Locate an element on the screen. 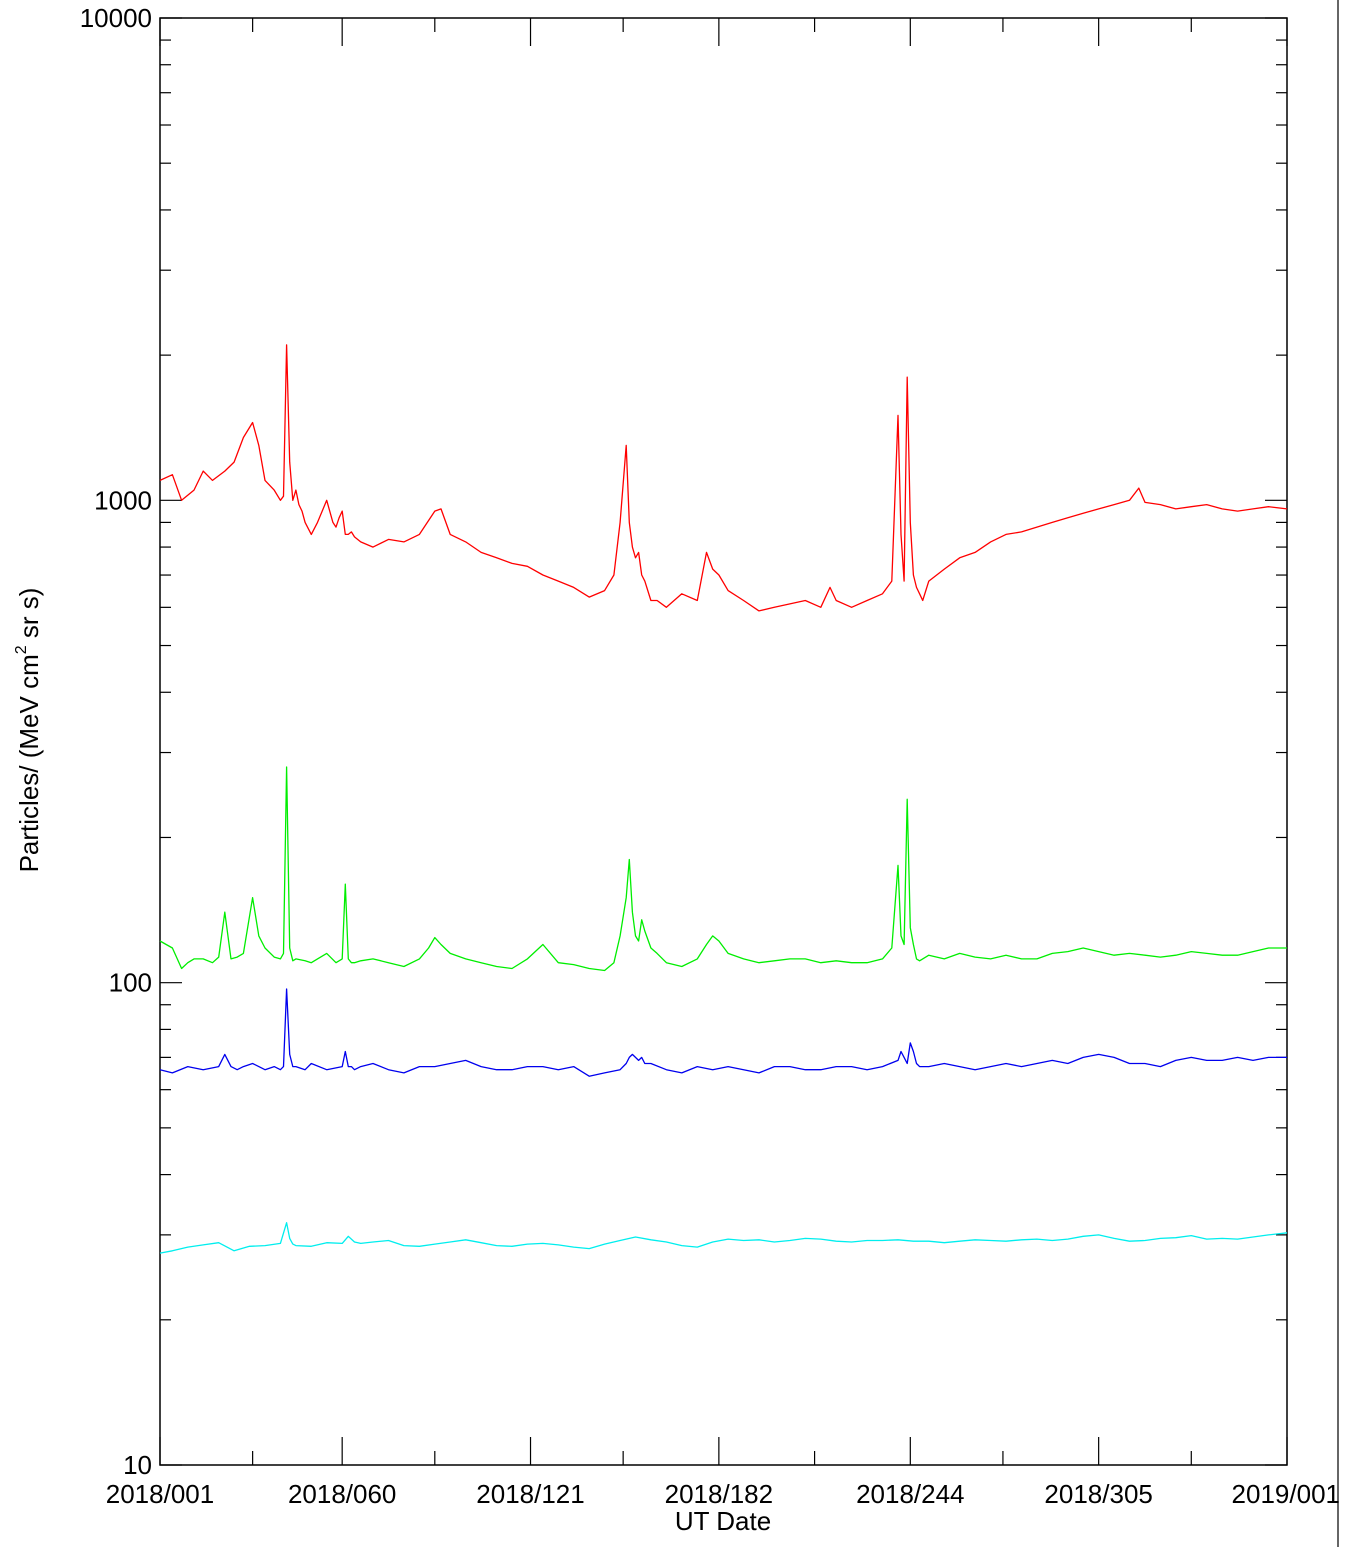 This screenshot has height=1547, width=1371. y-axis-label: Particles/ (MeV cm2 sr s) is located at coordinates (28, 730).